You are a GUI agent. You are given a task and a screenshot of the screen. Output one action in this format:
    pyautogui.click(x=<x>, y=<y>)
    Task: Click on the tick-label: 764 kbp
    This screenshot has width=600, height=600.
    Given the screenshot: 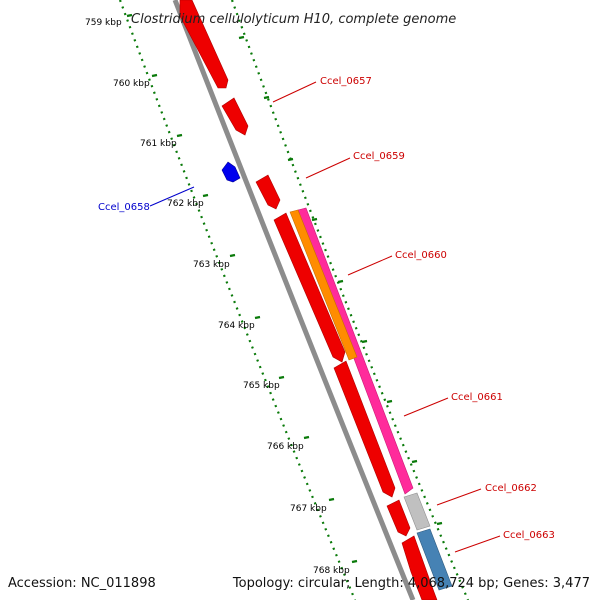 What is the action you would take?
    pyautogui.click(x=236, y=326)
    